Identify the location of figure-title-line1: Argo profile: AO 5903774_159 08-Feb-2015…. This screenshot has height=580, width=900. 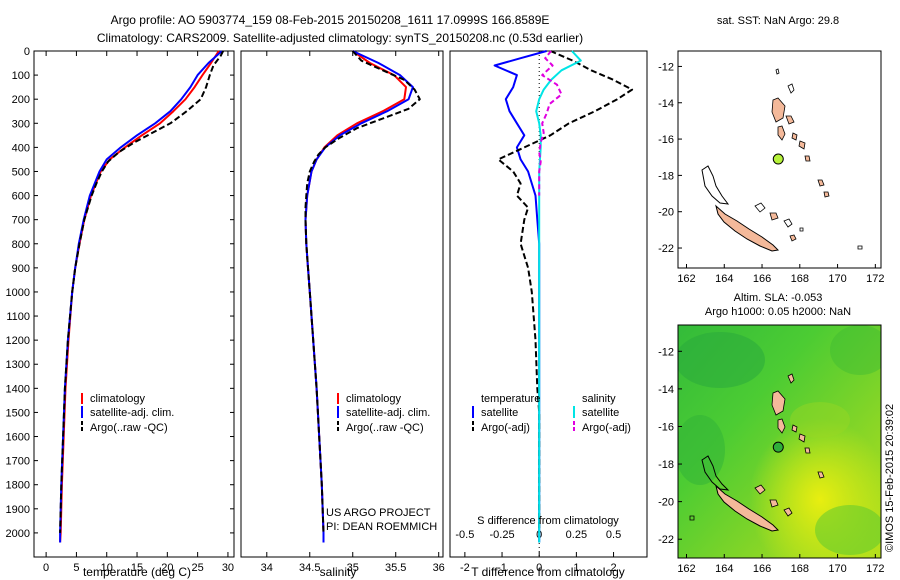
(330, 20).